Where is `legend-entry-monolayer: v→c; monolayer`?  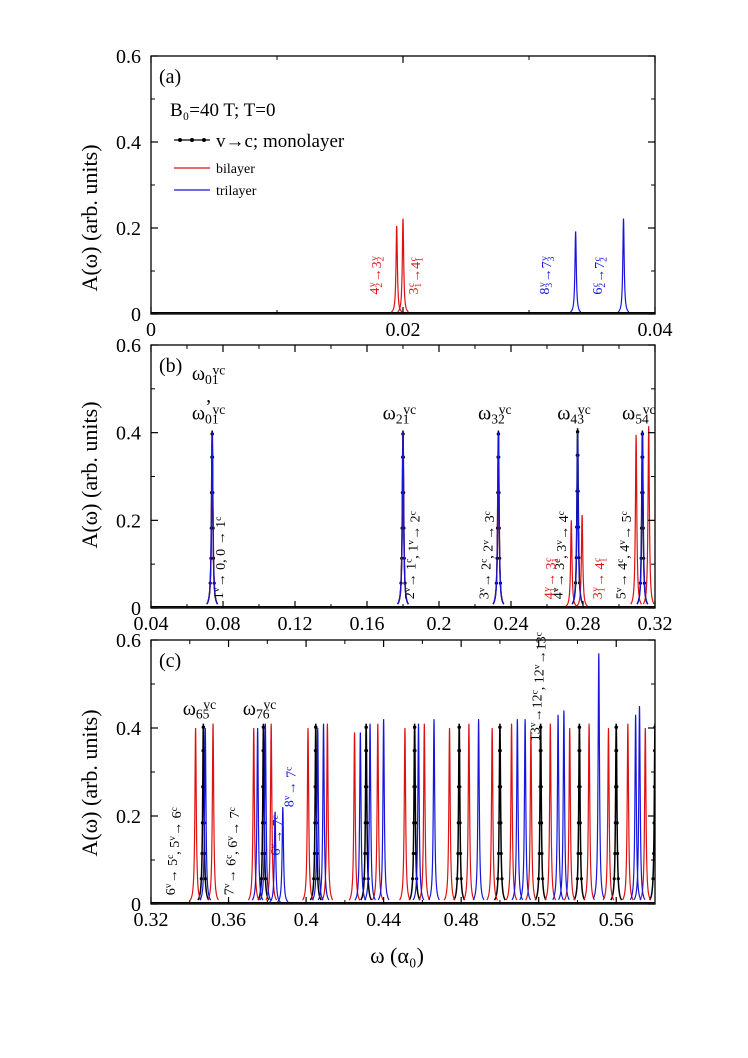
legend-entry-monolayer: v→c; monolayer is located at coordinates (259, 141).